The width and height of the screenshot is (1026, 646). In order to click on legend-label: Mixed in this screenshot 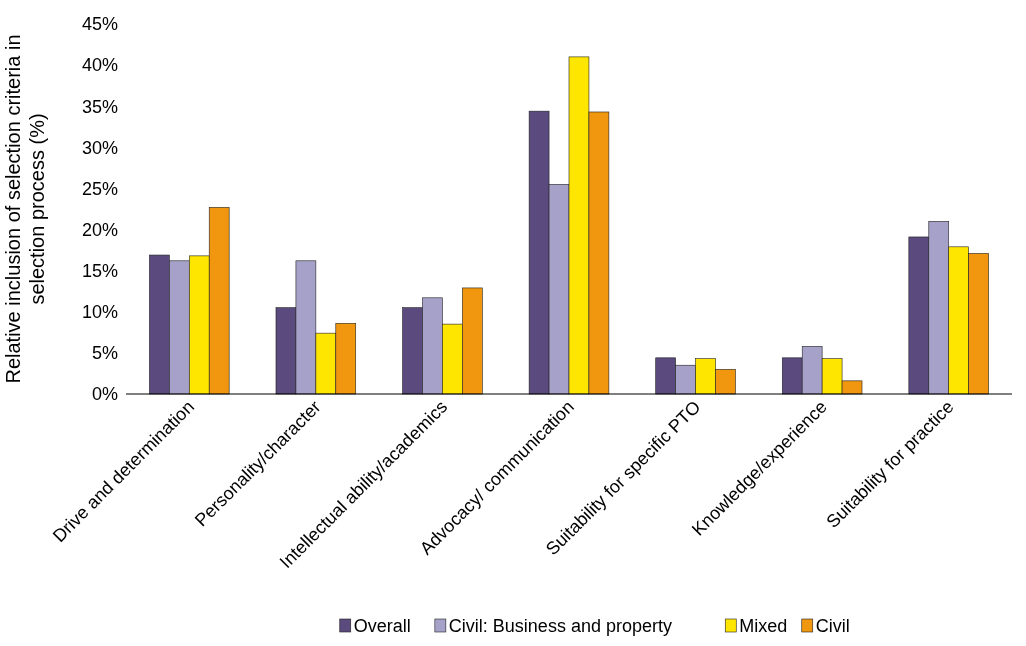, I will do `click(763, 626)`.